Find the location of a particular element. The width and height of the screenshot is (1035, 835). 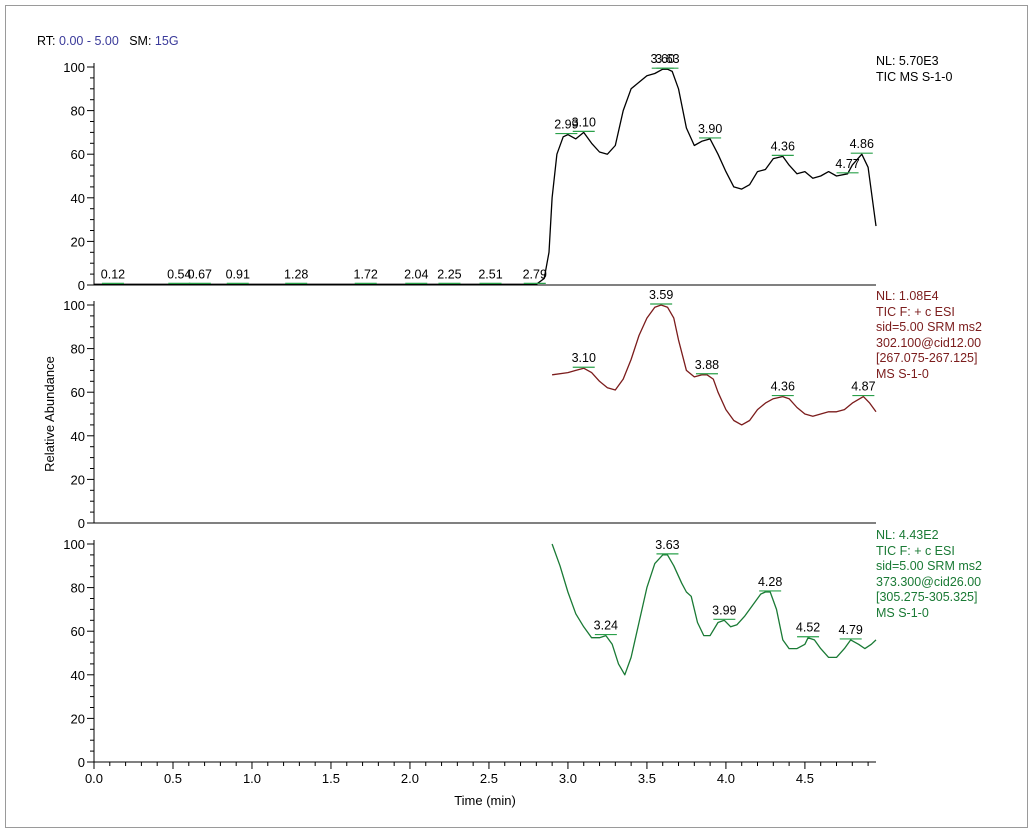

peak-label-panel-0: 4.77 is located at coordinates (847, 164).